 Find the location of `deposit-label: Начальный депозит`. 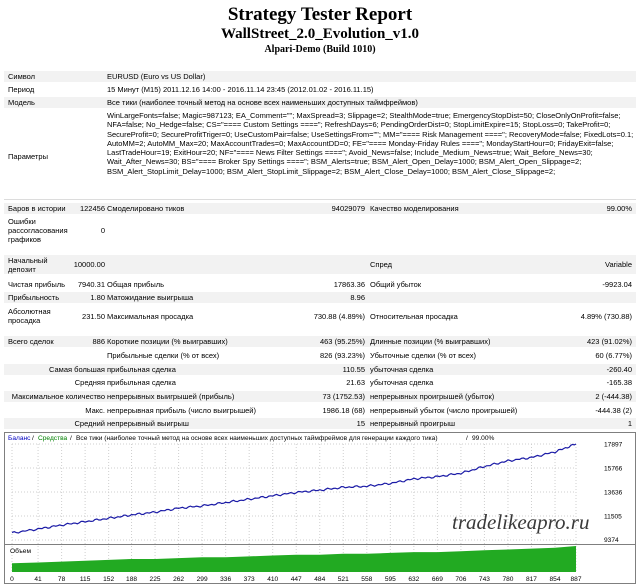

deposit-label: Начальный депозит is located at coordinates (28, 265).